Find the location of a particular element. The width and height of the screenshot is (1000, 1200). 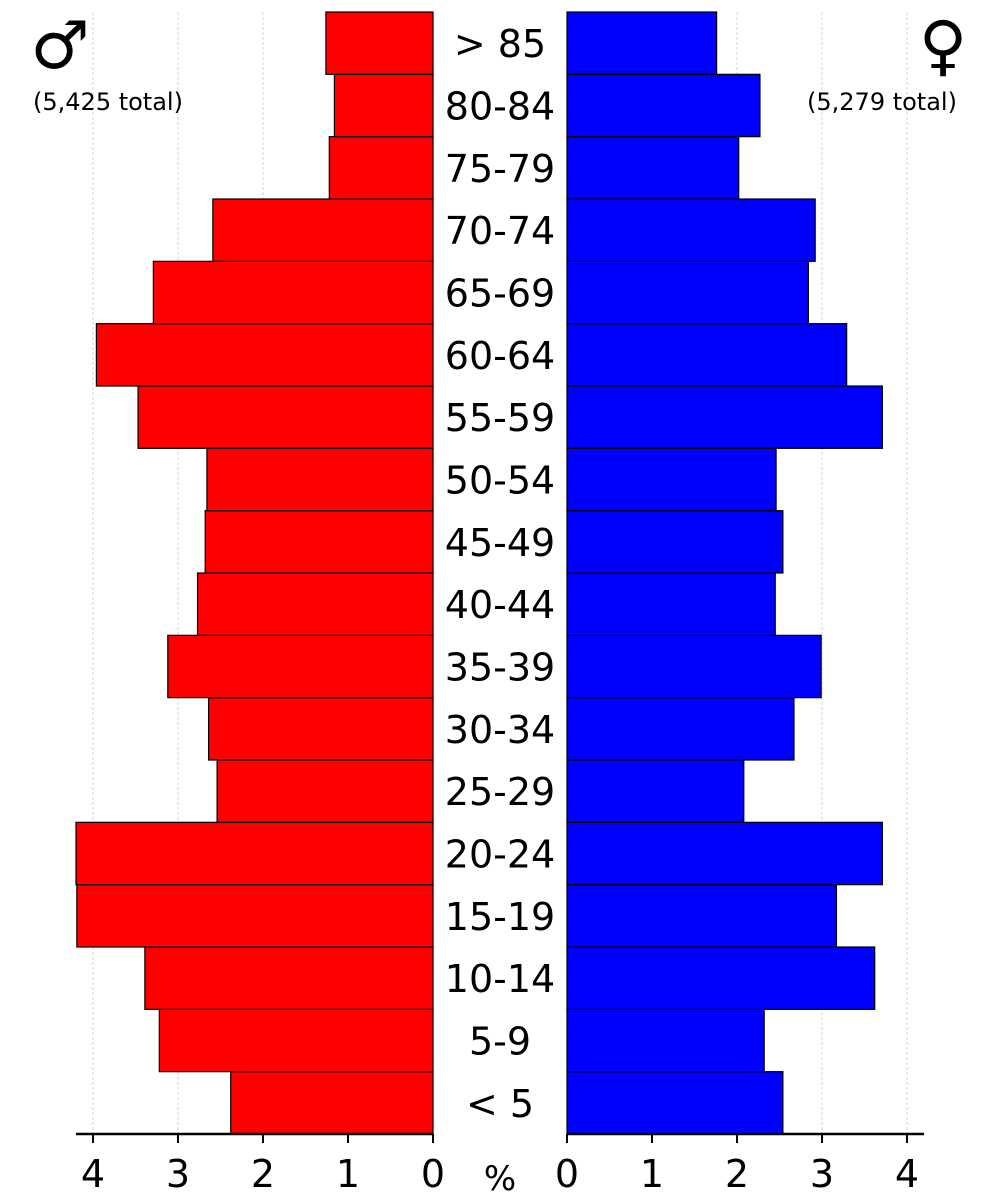

male-total-label: (5,425 total) is located at coordinates (108, 102).